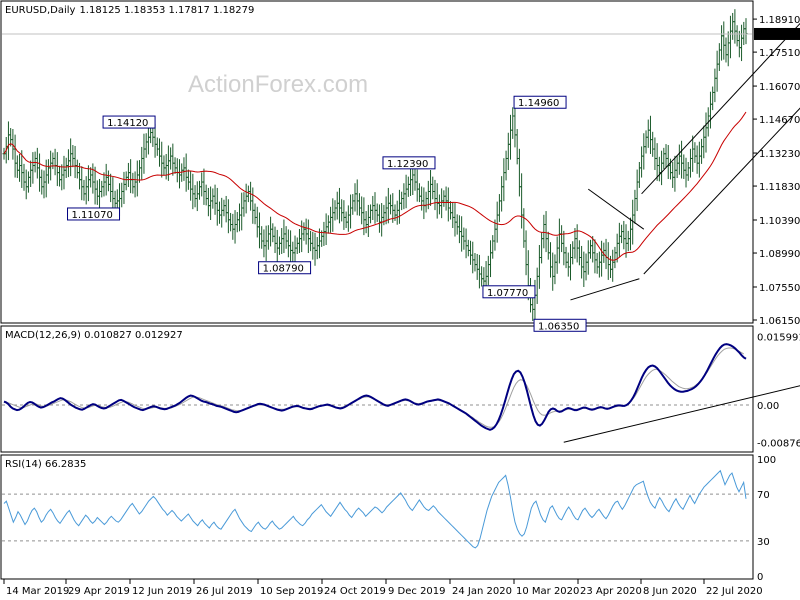 This screenshot has height=600, width=800. Describe the element at coordinates (611, 591) in the screenshot. I see `x-tick-label: 23 Apr 2020` at that location.